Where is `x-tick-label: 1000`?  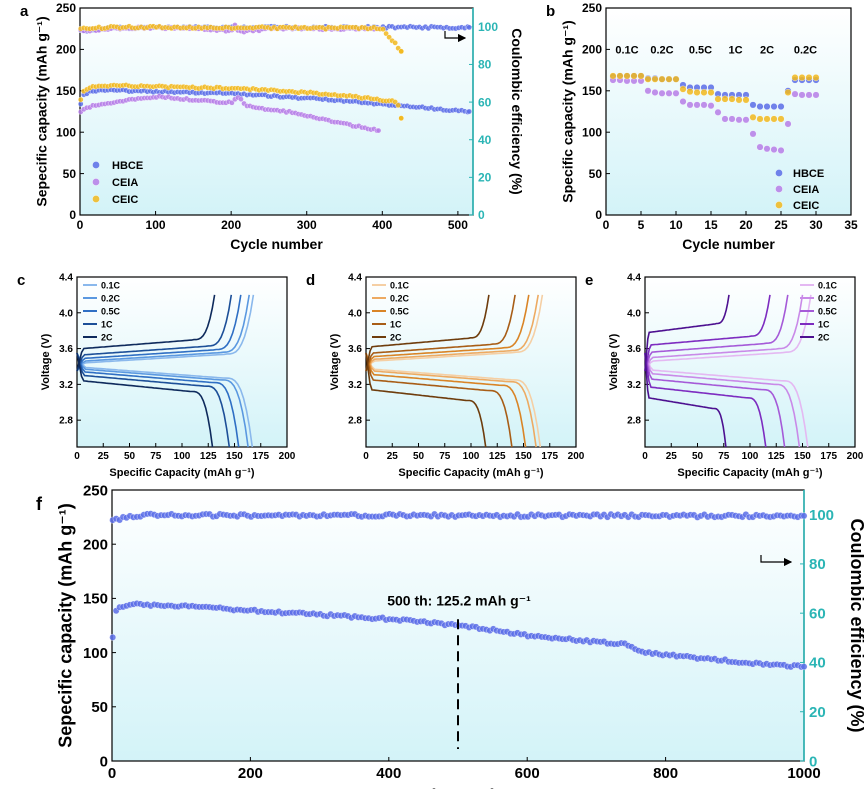
x-tick-label: 1000 is located at coordinates (803, 773).